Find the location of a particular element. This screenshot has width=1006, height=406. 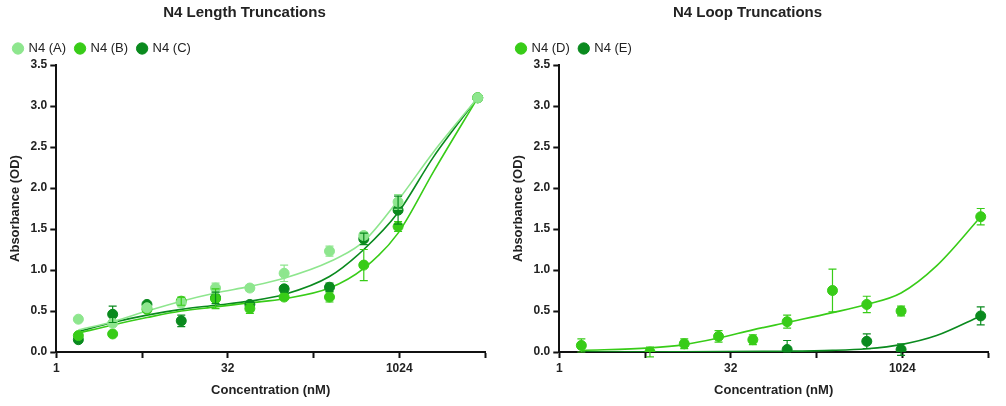

legend-label: N4 (B) is located at coordinates (109, 48).